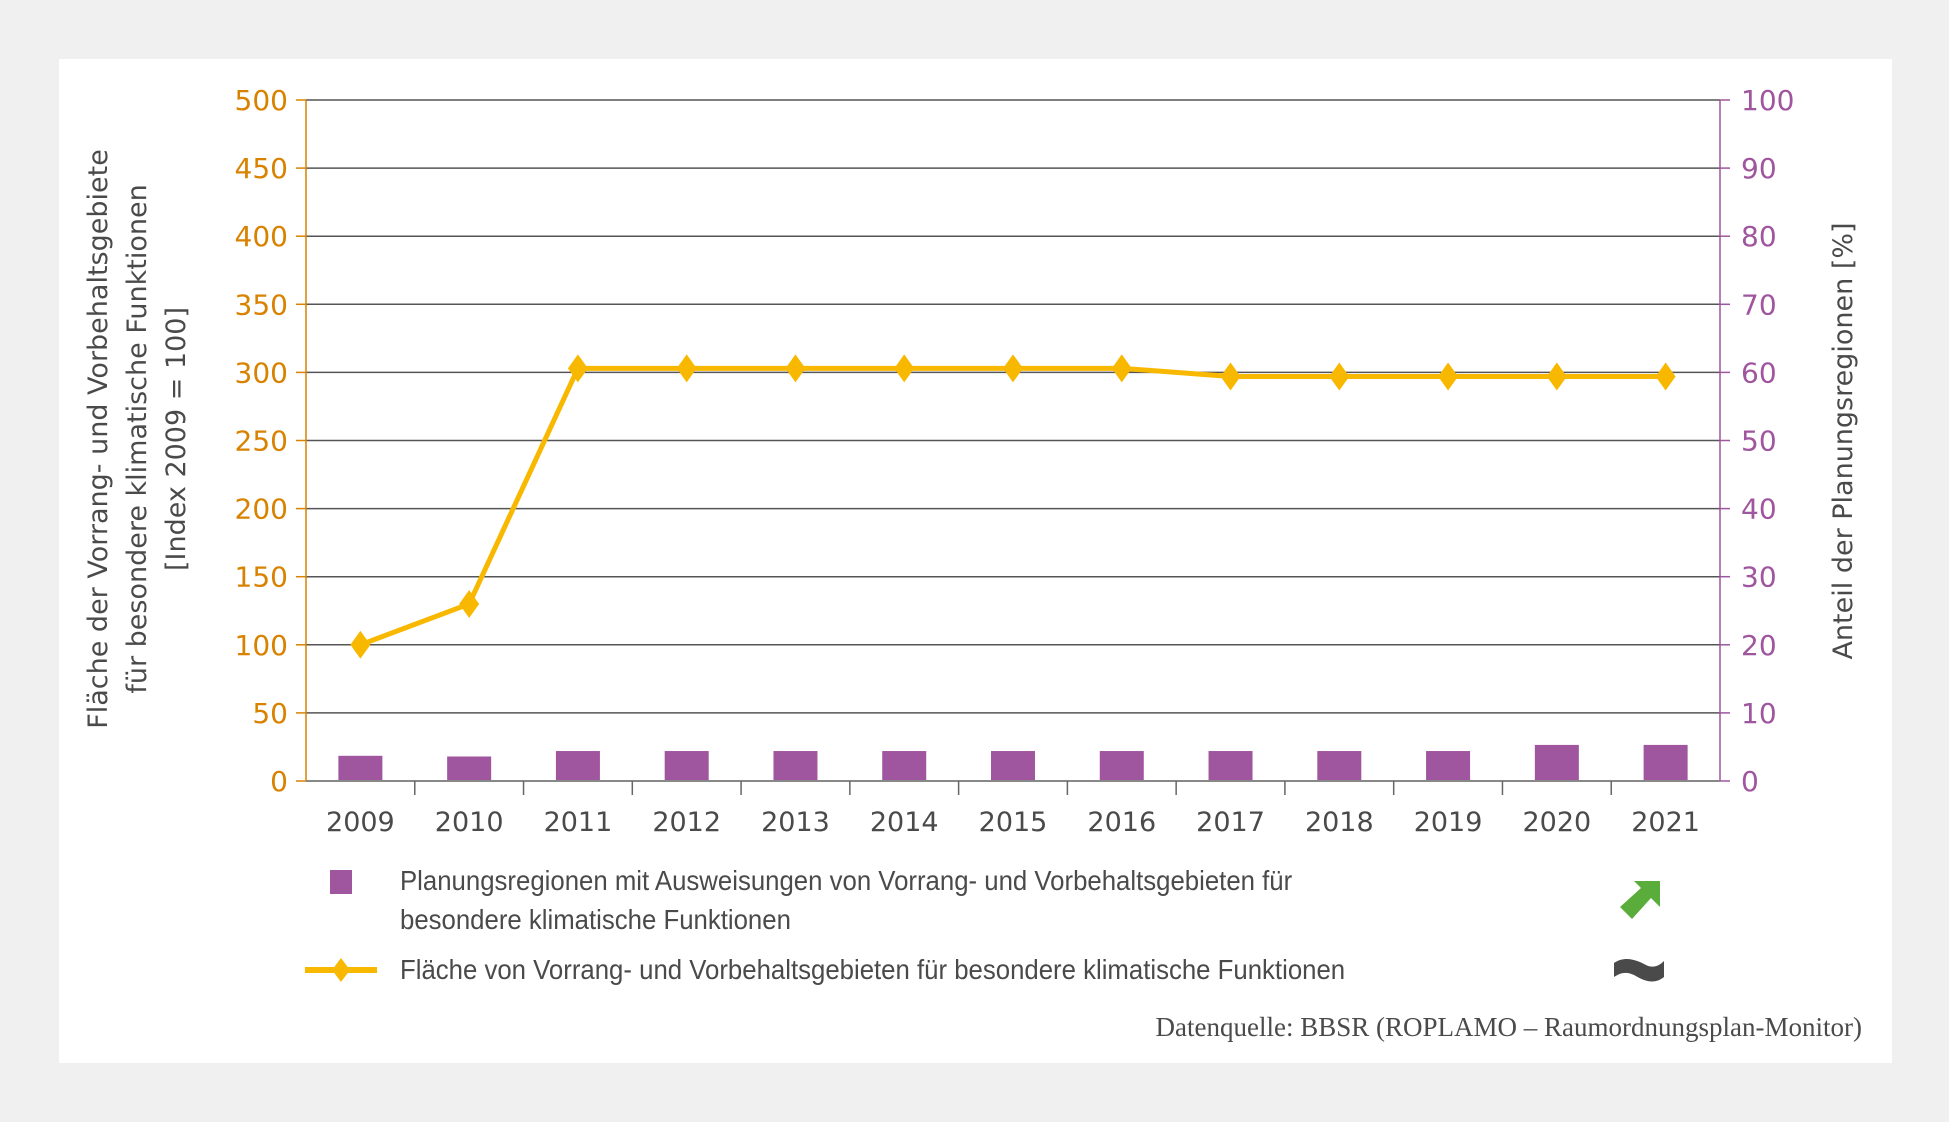  I want to click on bar-series, so click(1013, 762).